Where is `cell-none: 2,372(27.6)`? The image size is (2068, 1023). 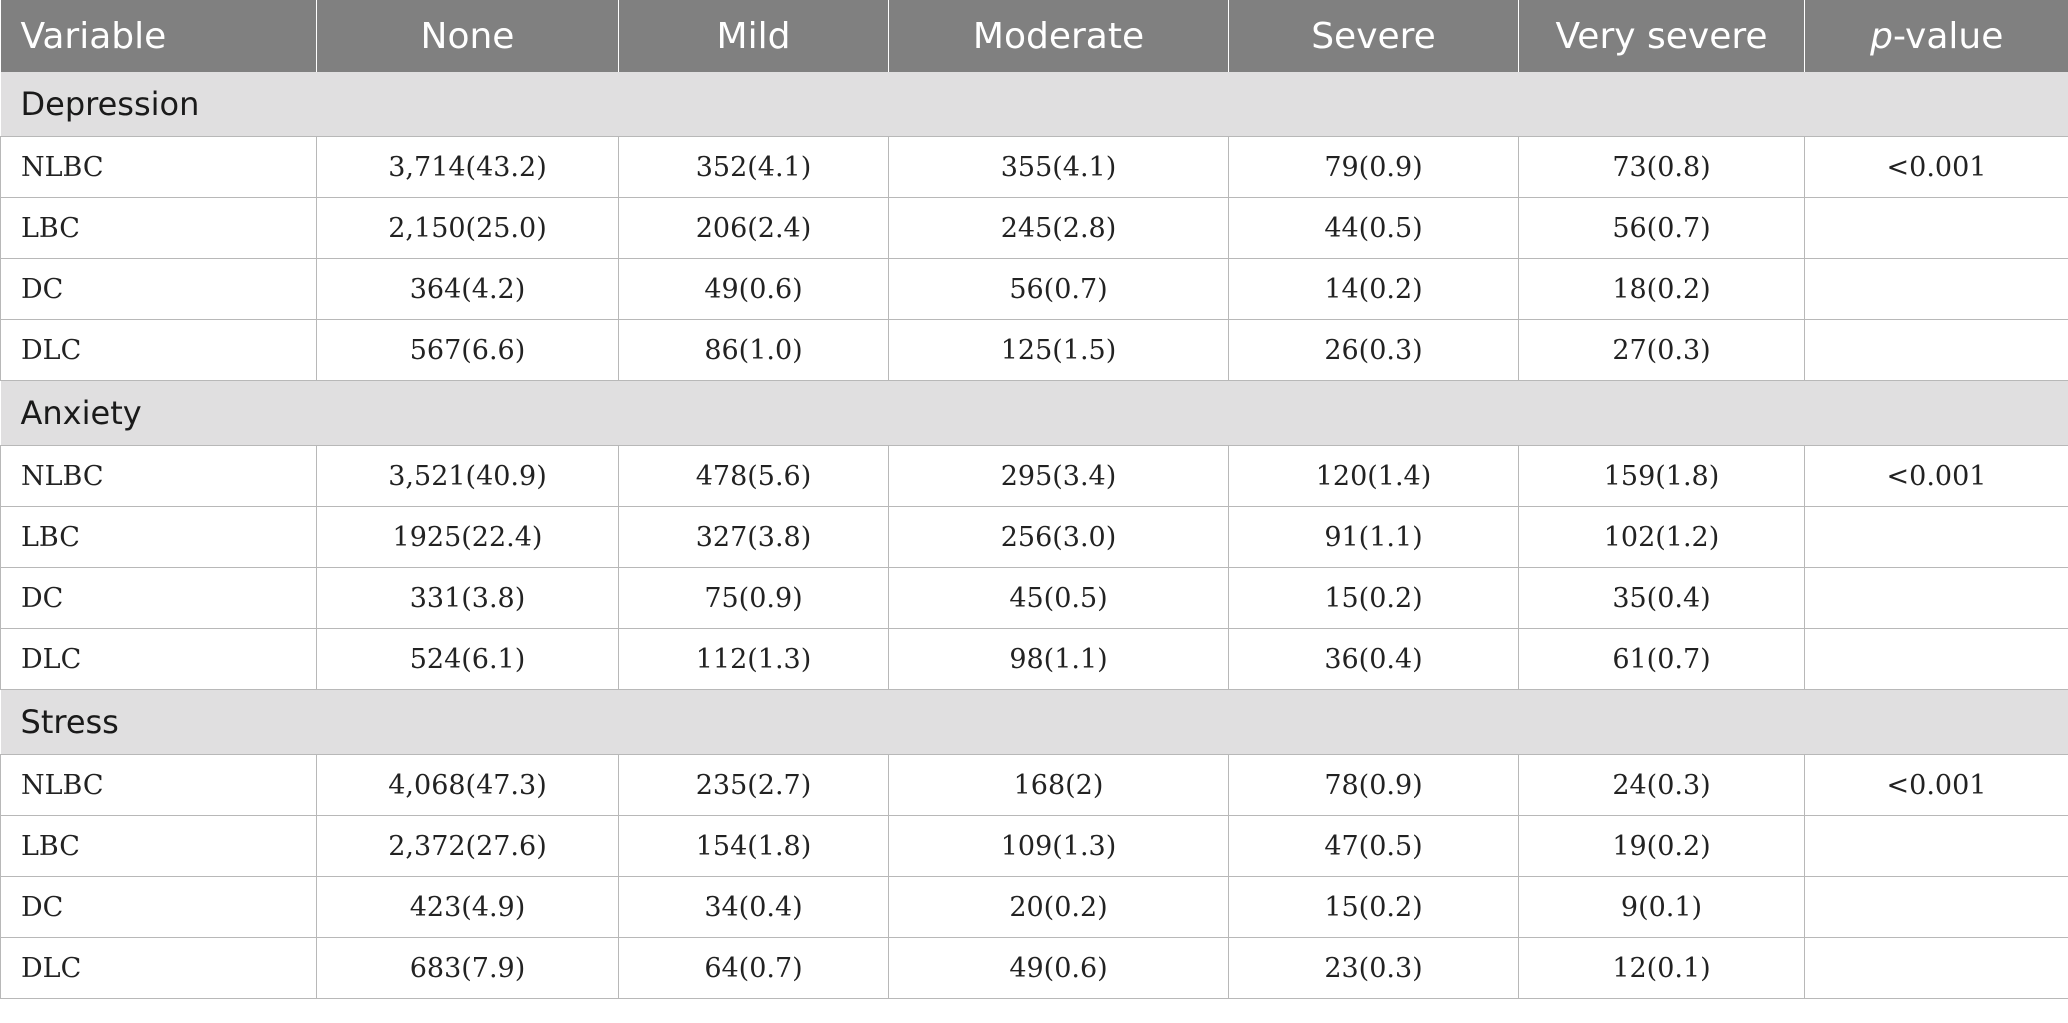
cell-none: 2,372(27.6) is located at coordinates (467, 846).